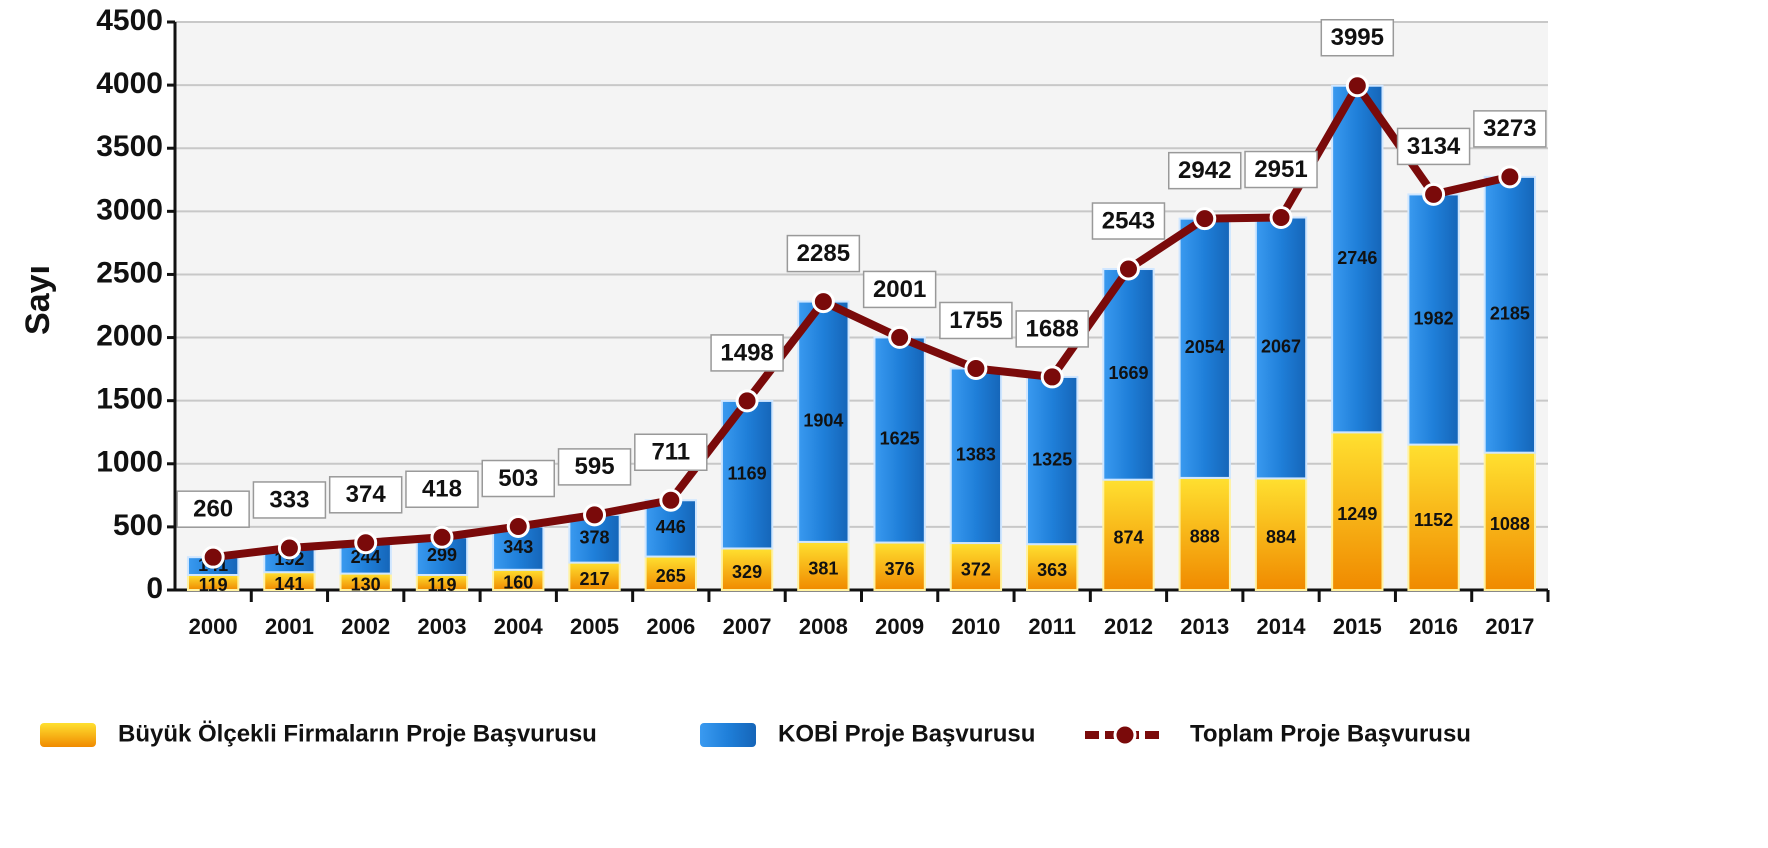 This screenshot has height=848, width=1768. Describe the element at coordinates (1052, 459) in the screenshot. I see `data-label: 1325` at that location.